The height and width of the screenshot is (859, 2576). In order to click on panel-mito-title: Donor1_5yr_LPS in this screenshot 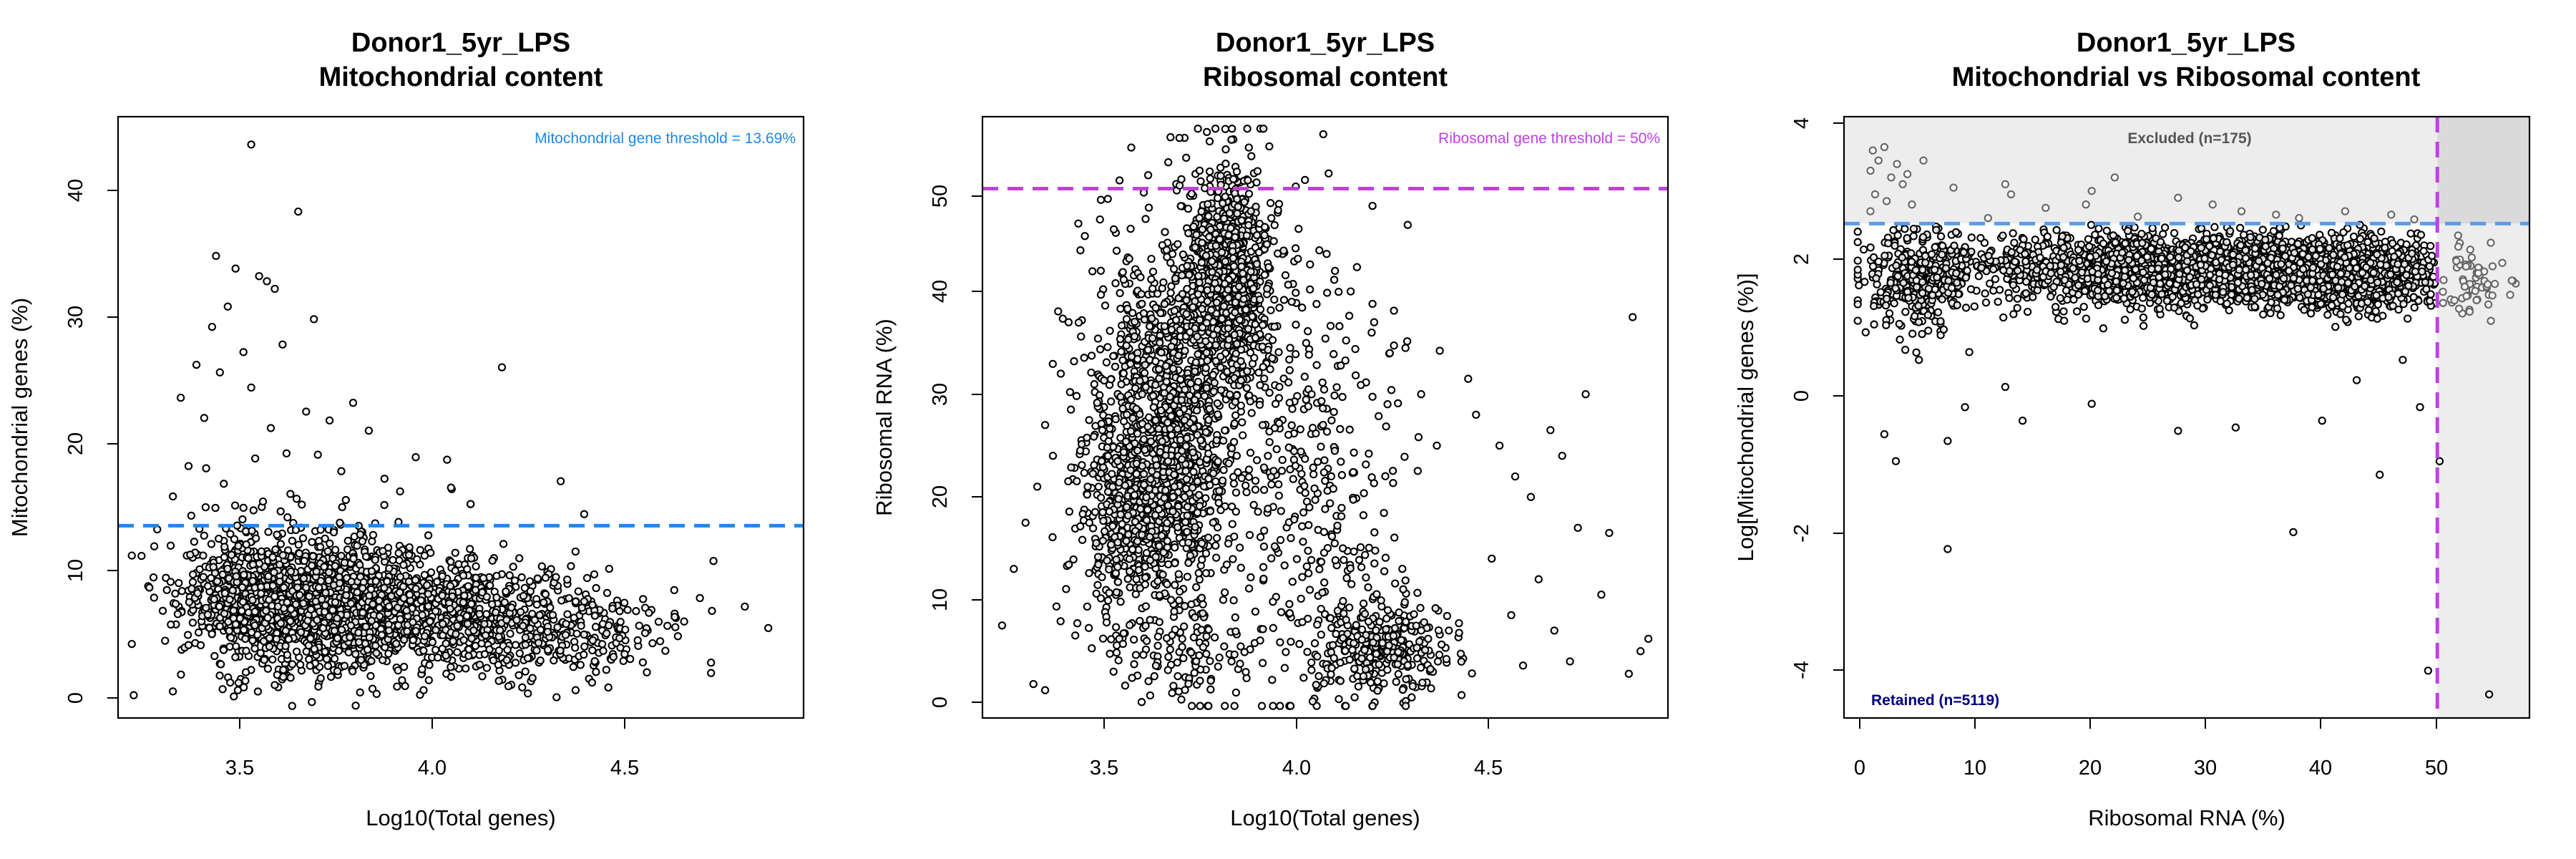, I will do `click(460, 43)`.